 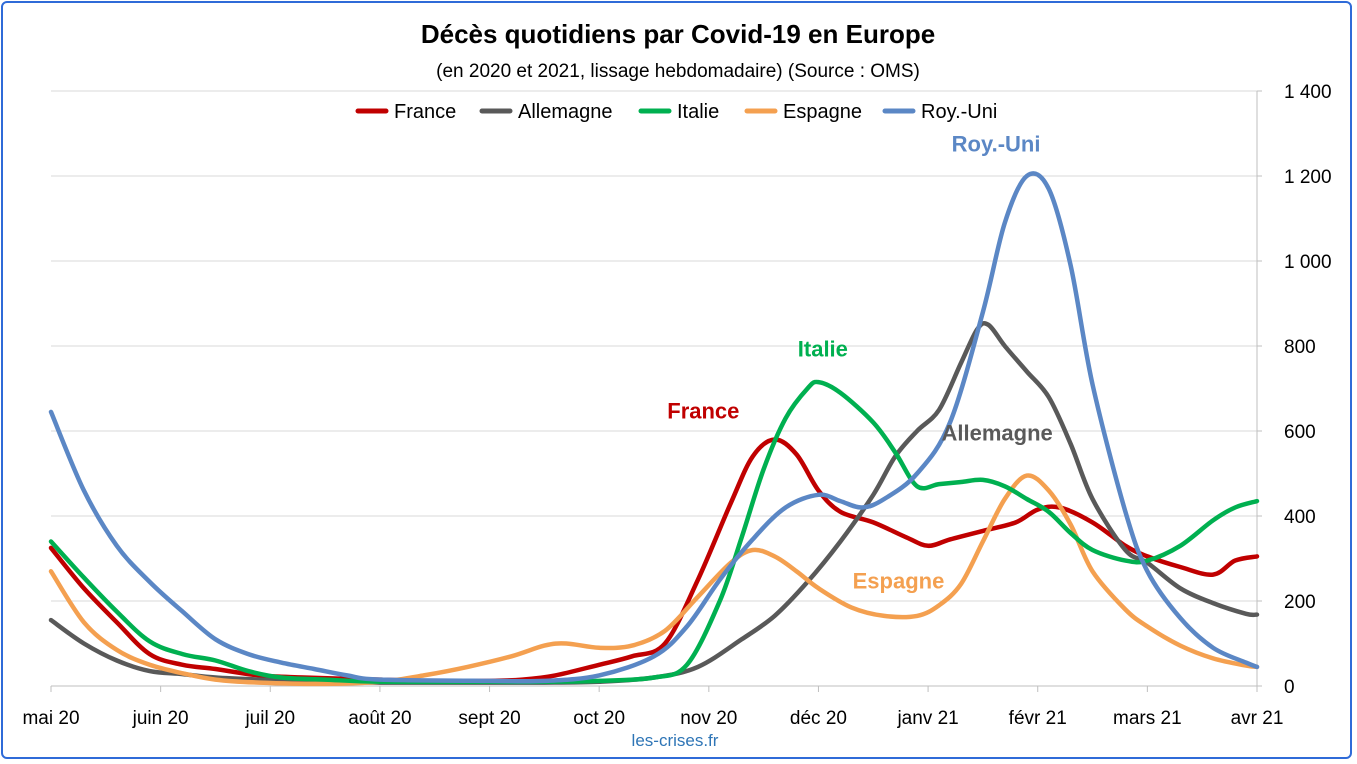 I want to click on x-tick-label: janv 21, so click(x=927, y=718).